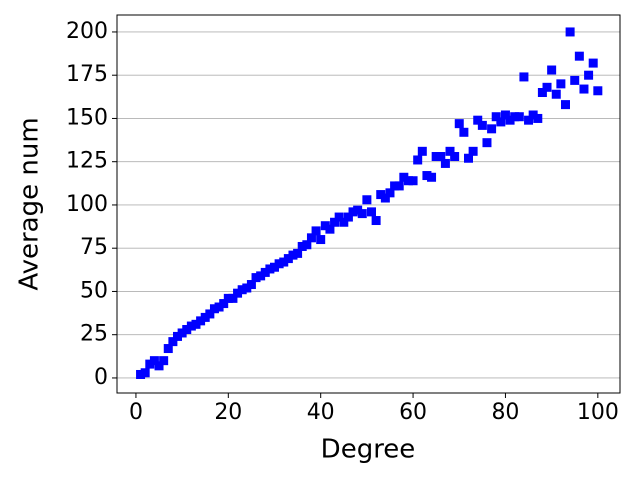 The height and width of the screenshot is (480, 640). I want to click on y-tick-label: 150, so click(87, 117).